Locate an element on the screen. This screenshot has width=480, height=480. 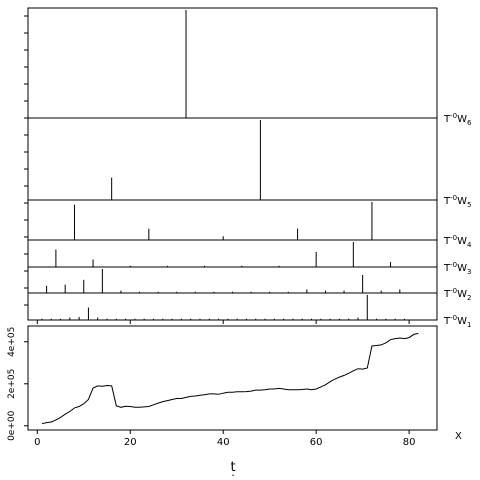
xtick-label-3: 60 is located at coordinates (316, 442).